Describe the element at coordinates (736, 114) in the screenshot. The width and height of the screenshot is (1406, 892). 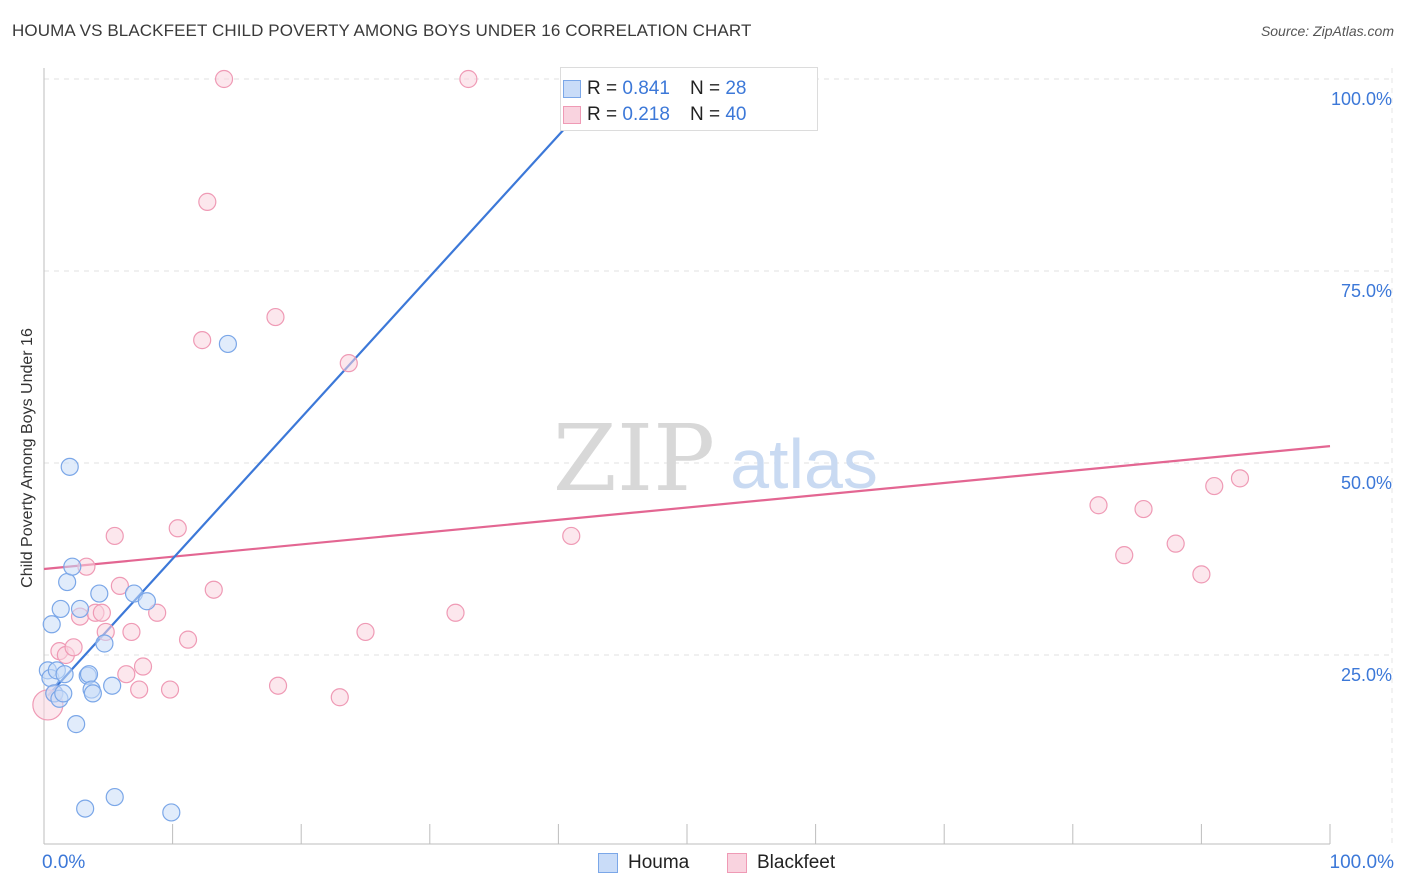
I see `blackfeet-n-value: 40` at that location.